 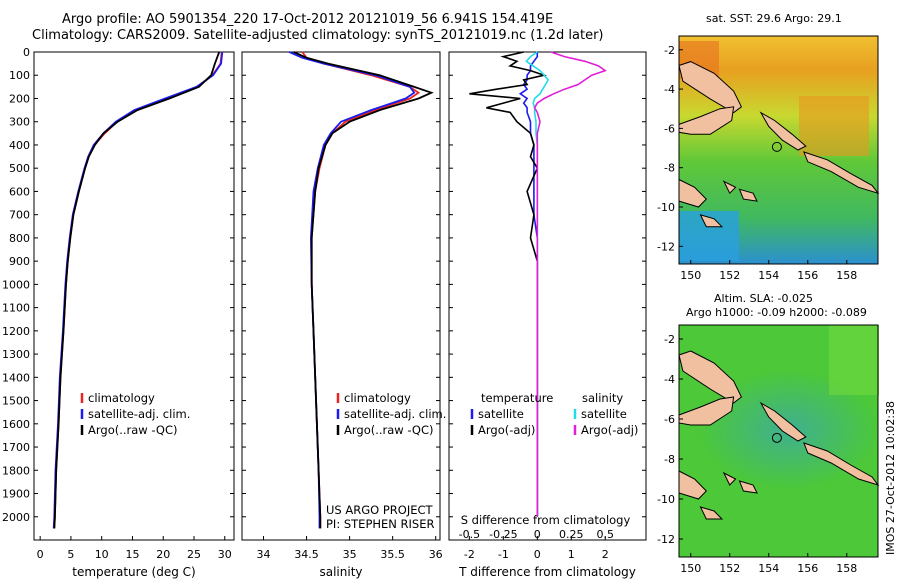 What do you see at coordinates (340, 572) in the screenshot?
I see `salinity-xlabel: salinity` at bounding box center [340, 572].